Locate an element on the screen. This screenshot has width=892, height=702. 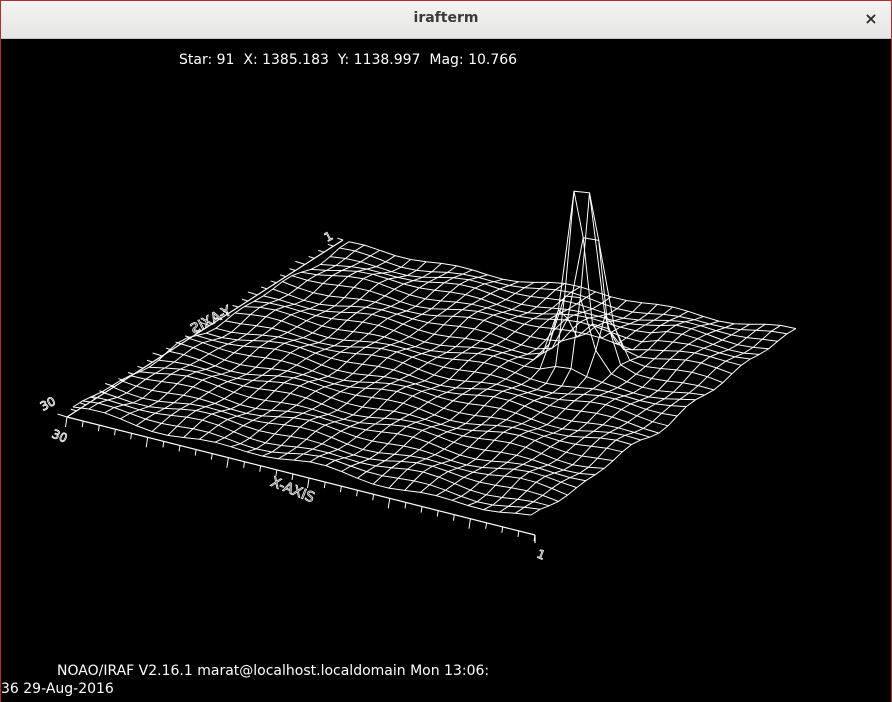
x-min-tick-label-group: 30 is located at coordinates (59, 436).